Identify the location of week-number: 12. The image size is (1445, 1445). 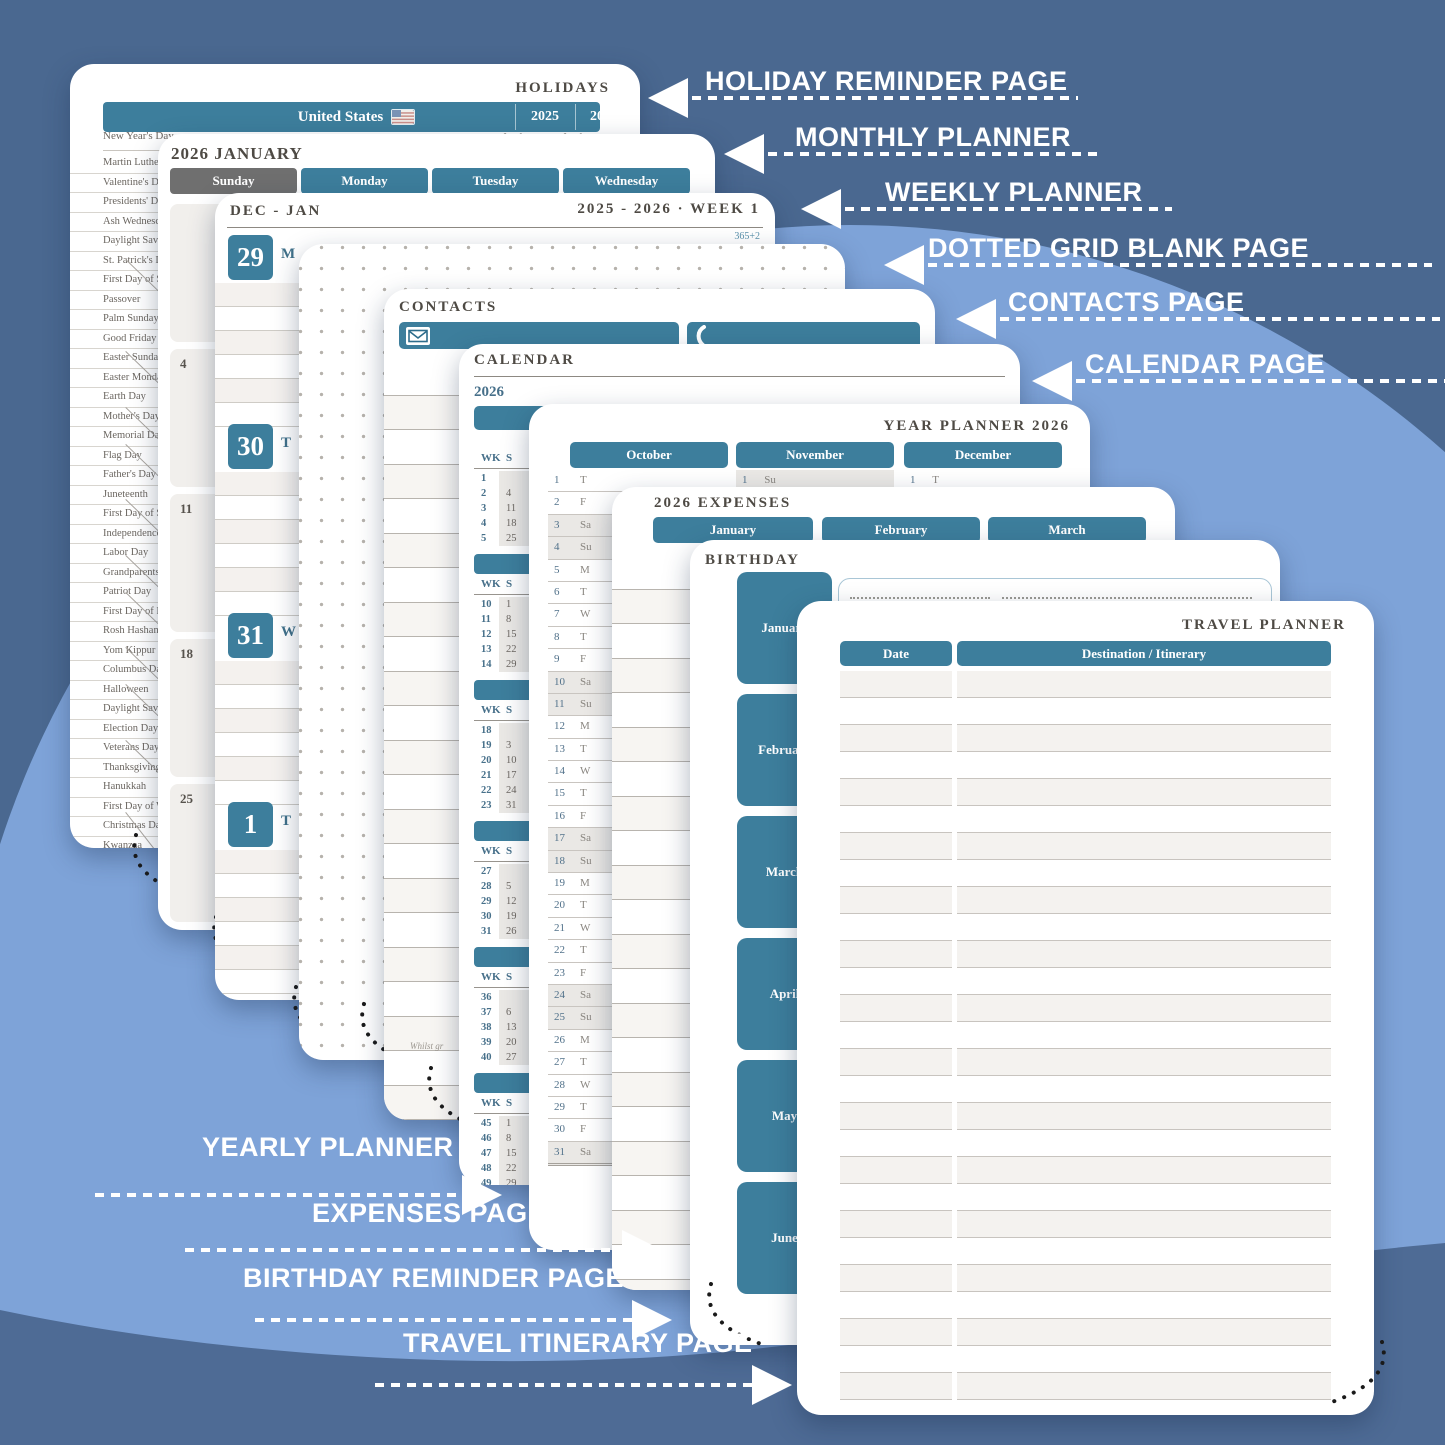
(486, 634).